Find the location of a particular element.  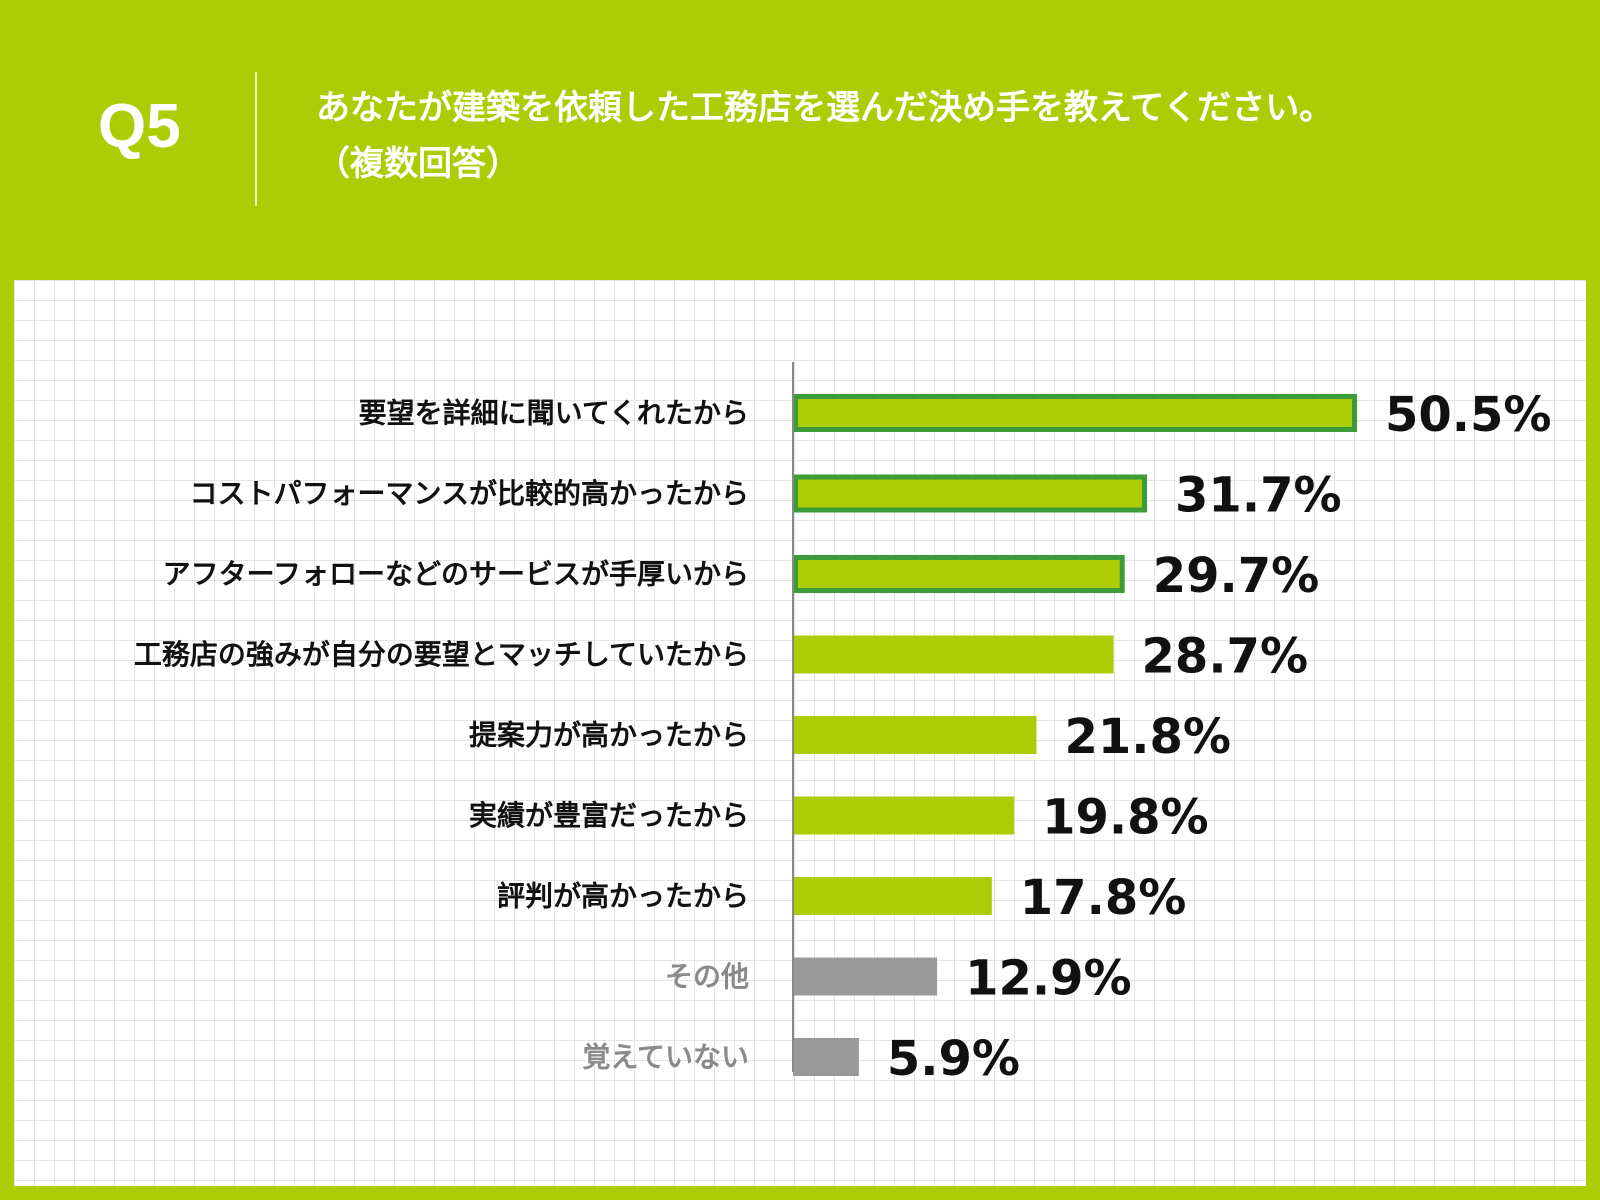

value-label: 29.7% is located at coordinates (1236, 576).